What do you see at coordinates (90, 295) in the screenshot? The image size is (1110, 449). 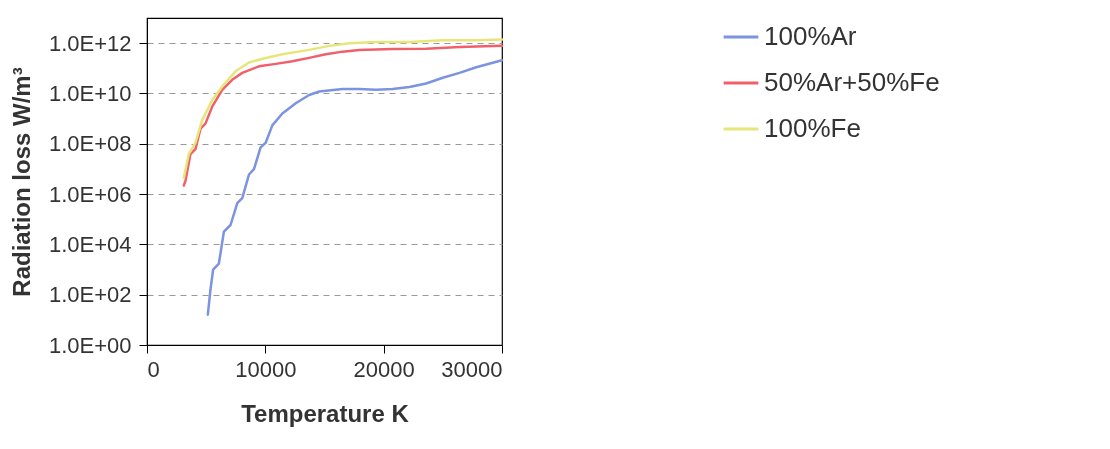 I see `y-tick-label: 1.0E+02` at bounding box center [90, 295].